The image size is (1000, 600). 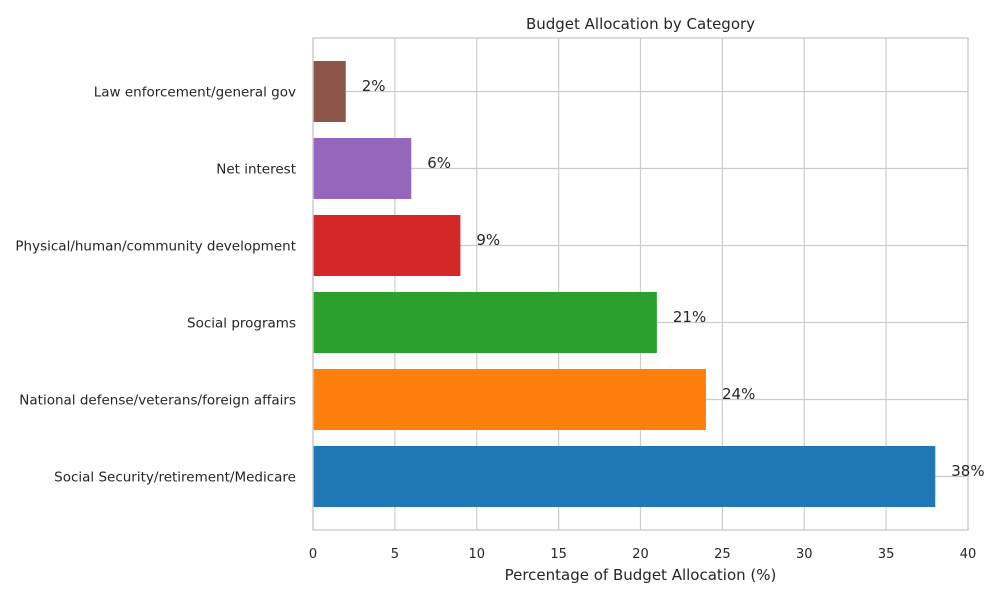 What do you see at coordinates (175, 478) in the screenshot?
I see `y-tick-label: Social Security/retirement/Medicare` at bounding box center [175, 478].